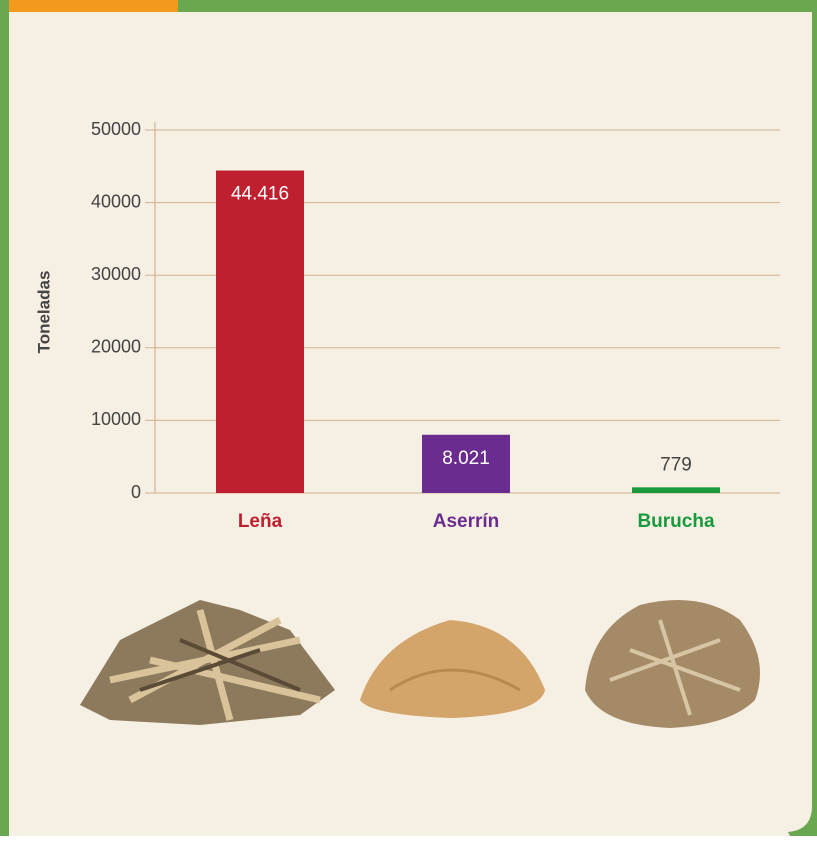 The height and width of the screenshot is (841, 817). I want to click on y-tick-label: 30000, so click(116, 274).